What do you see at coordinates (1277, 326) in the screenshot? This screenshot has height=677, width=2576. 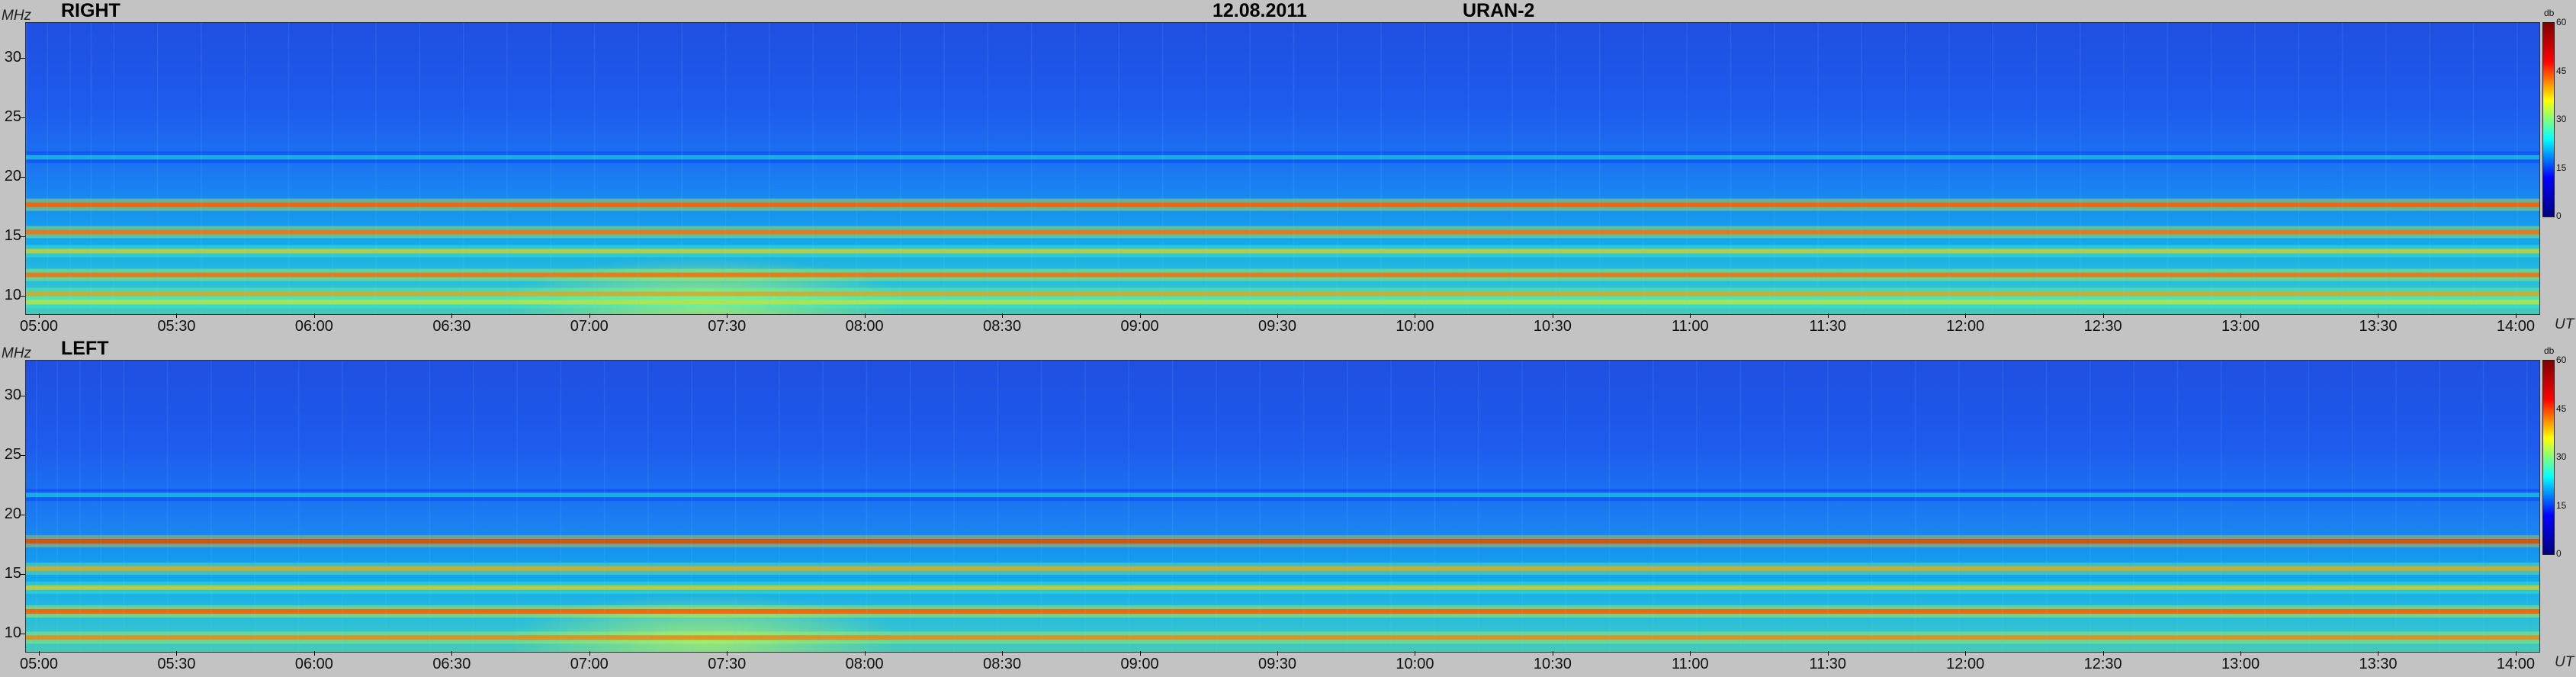 I see `x-tick-label: 09:30` at bounding box center [1277, 326].